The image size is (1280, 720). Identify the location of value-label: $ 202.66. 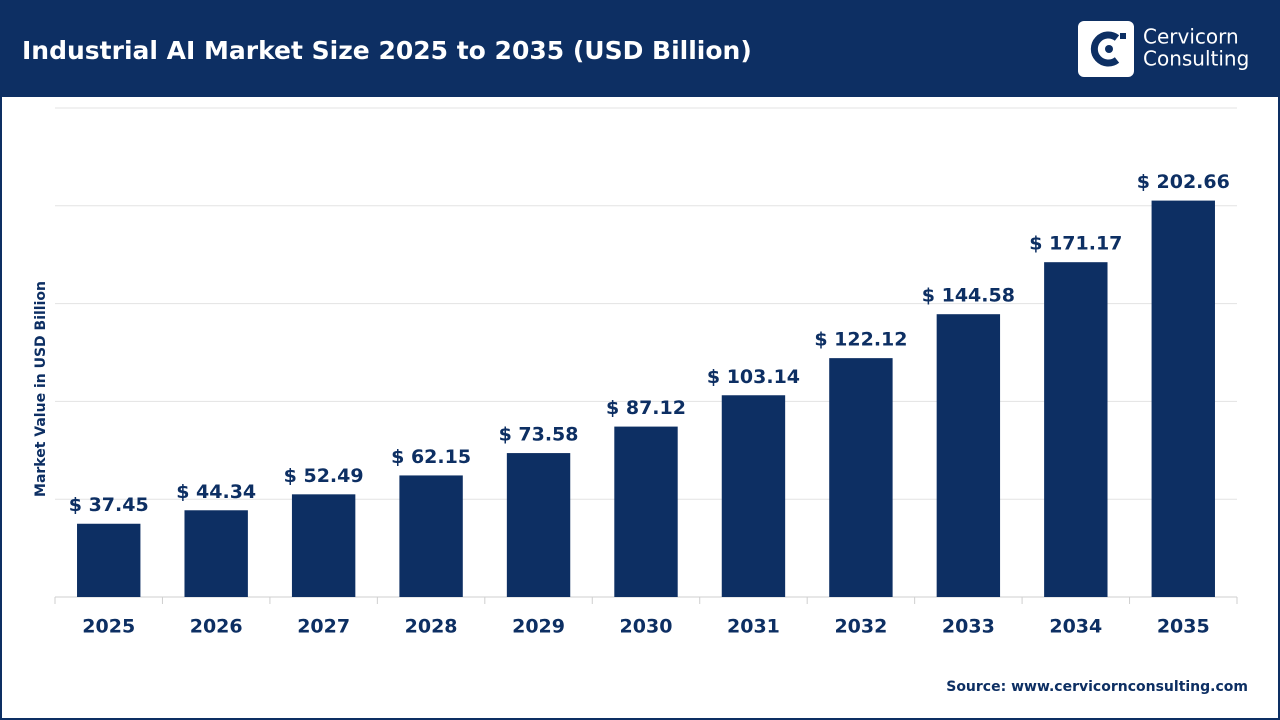
(1183, 182).